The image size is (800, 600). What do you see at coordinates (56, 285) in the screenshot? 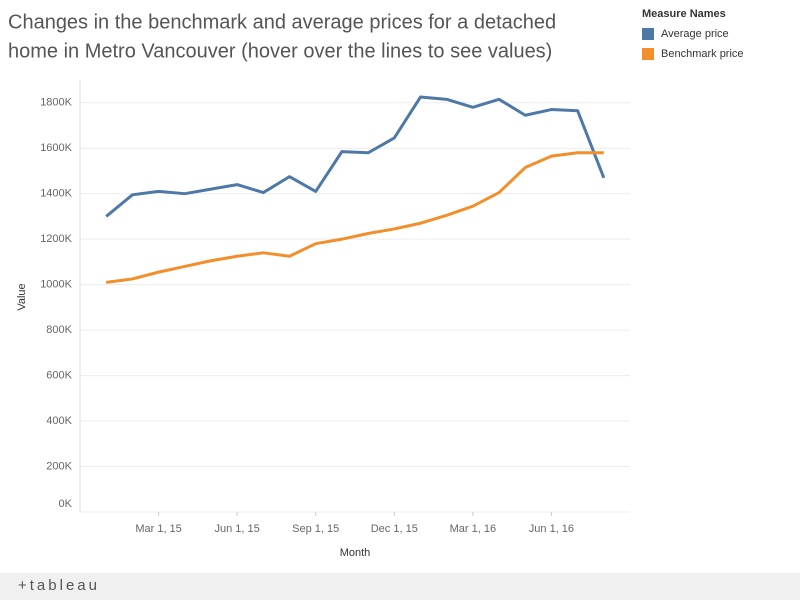
I see `y-tick-label: 1000K` at bounding box center [56, 285].